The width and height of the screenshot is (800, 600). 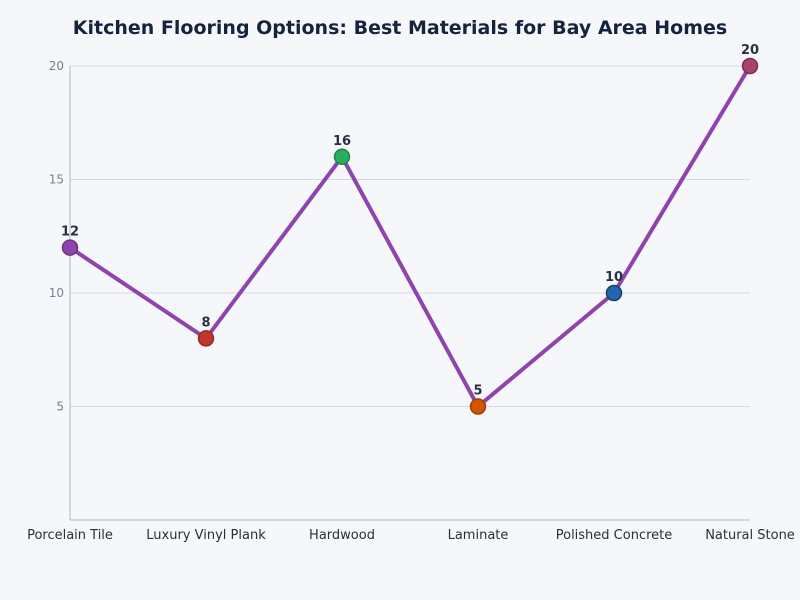 What do you see at coordinates (750, 50) in the screenshot?
I see `data-label-5: 20` at bounding box center [750, 50].